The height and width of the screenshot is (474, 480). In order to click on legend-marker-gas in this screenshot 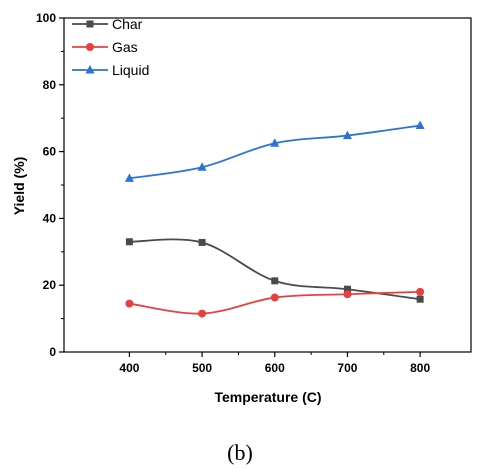, I will do `click(90, 47)`.